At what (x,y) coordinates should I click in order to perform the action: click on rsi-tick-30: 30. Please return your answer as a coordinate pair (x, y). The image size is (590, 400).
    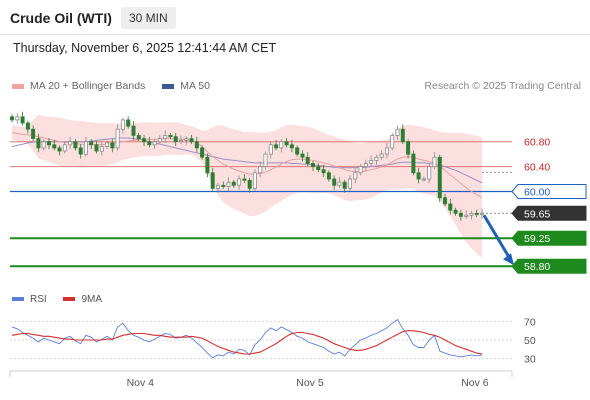
    Looking at the image, I should click on (530, 360).